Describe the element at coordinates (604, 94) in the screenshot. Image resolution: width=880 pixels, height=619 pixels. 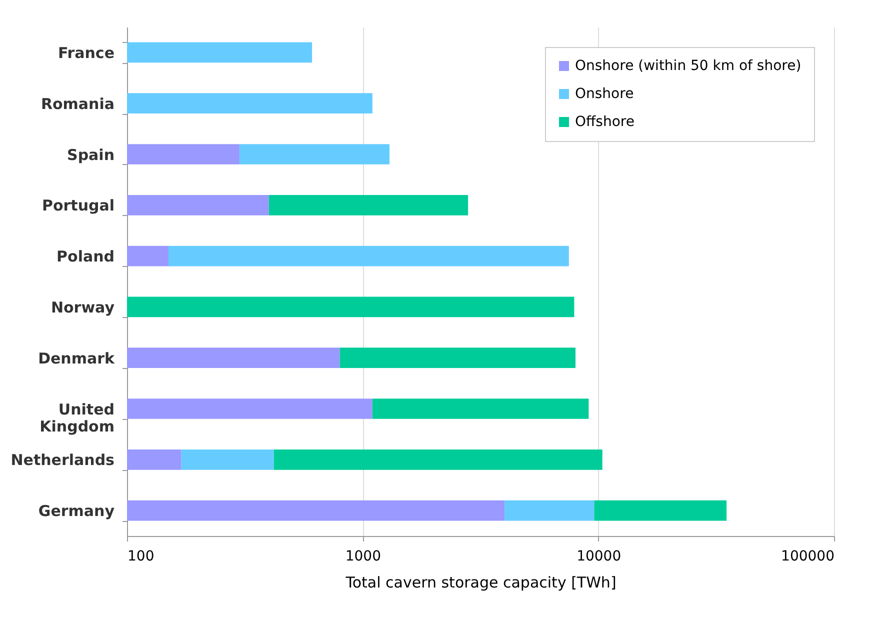
I see `legend-label: Onshore` at that location.